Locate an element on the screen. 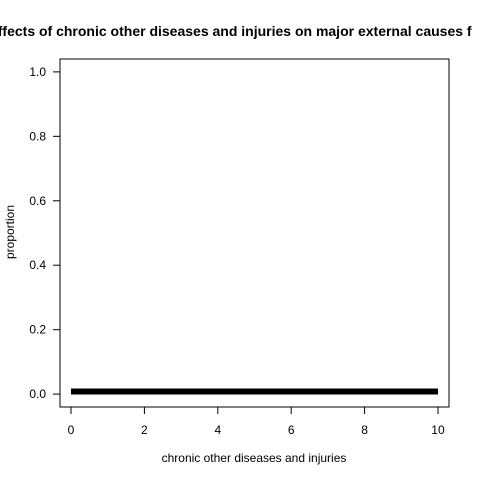 The image size is (480, 480). y-tick-label: 0.4 is located at coordinates (37, 265).